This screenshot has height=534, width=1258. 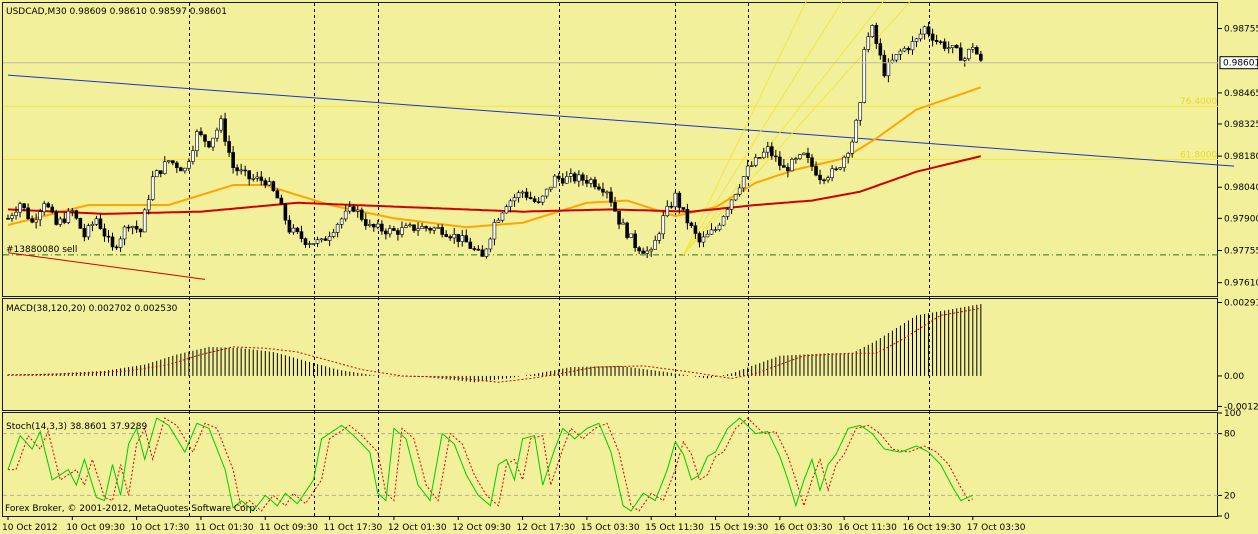 What do you see at coordinates (1241, 284) in the screenshot?
I see `price-tick-label: 0.97610` at bounding box center [1241, 284].